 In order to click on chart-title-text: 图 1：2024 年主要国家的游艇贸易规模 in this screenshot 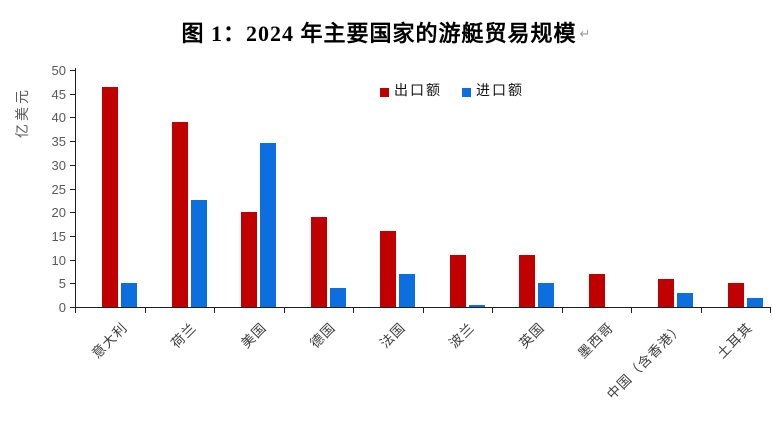, I will do `click(379, 33)`.